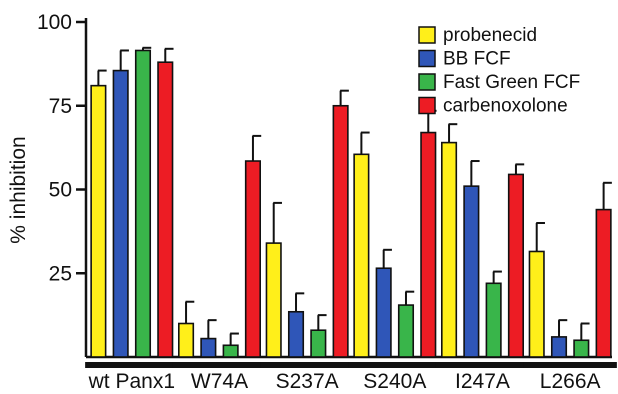 Image resolution: width=618 pixels, height=394 pixels. What do you see at coordinates (60, 273) in the screenshot?
I see `y-tick-label: 25` at bounding box center [60, 273].